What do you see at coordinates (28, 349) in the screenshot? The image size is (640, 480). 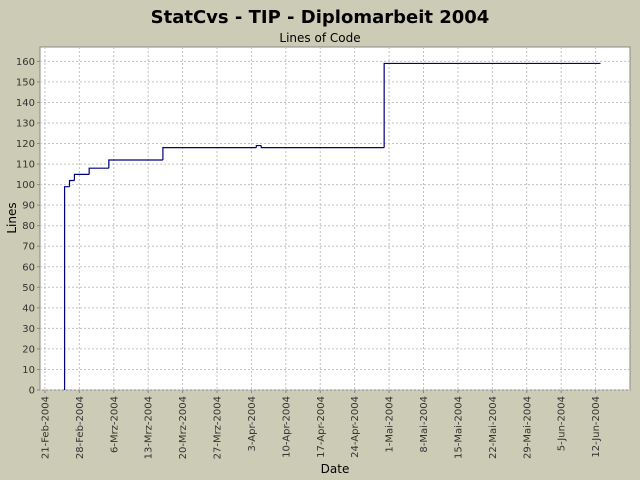 I see `y-tick-label: 20` at bounding box center [28, 349].